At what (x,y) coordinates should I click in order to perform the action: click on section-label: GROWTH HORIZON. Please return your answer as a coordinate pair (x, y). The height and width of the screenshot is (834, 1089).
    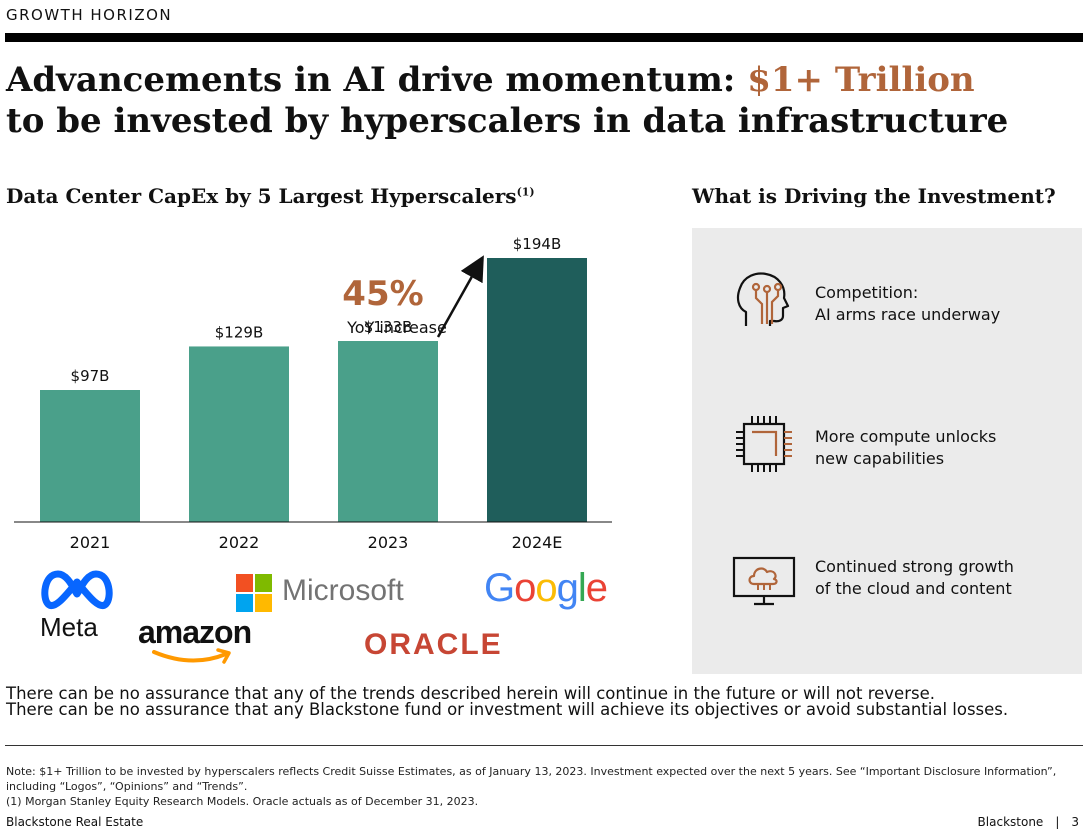
    Looking at the image, I should click on (89, 15).